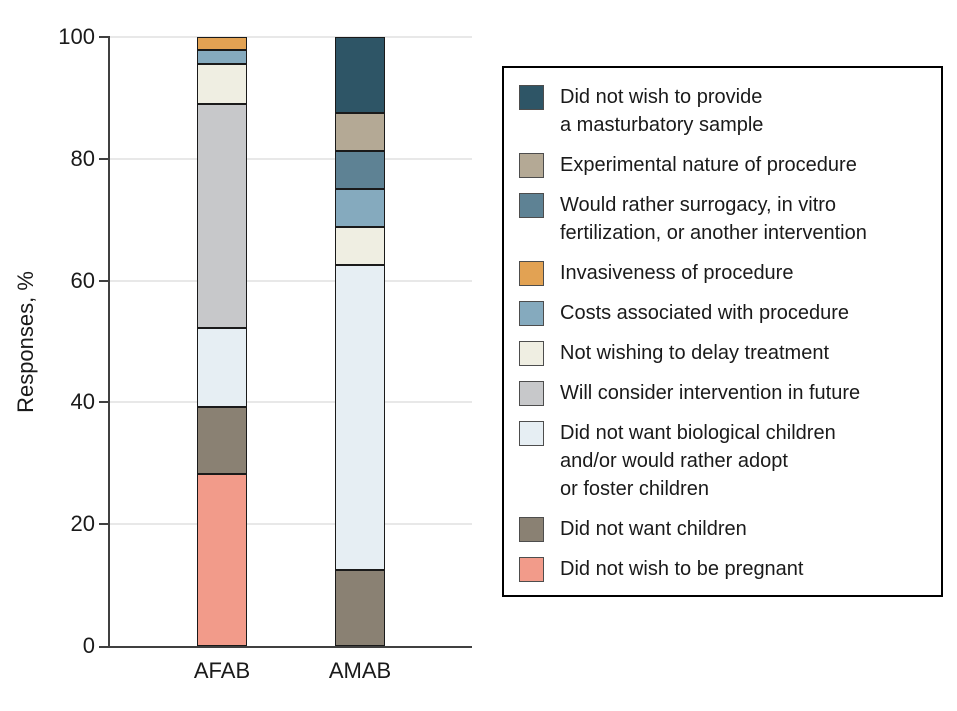 The height and width of the screenshot is (711, 957). What do you see at coordinates (708, 165) in the screenshot?
I see `legend-item-label: Experimental nature of procedure` at bounding box center [708, 165].